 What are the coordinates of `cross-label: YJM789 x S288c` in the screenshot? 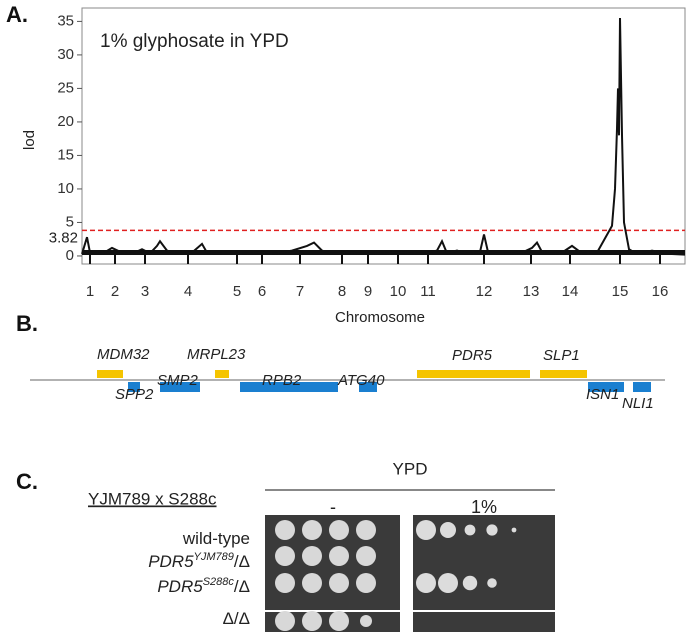 It's located at (152, 498).